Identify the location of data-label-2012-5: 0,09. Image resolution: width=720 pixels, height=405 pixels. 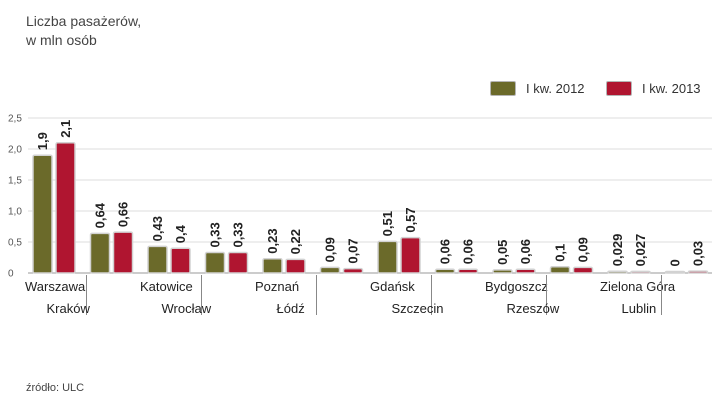
(330, 249).